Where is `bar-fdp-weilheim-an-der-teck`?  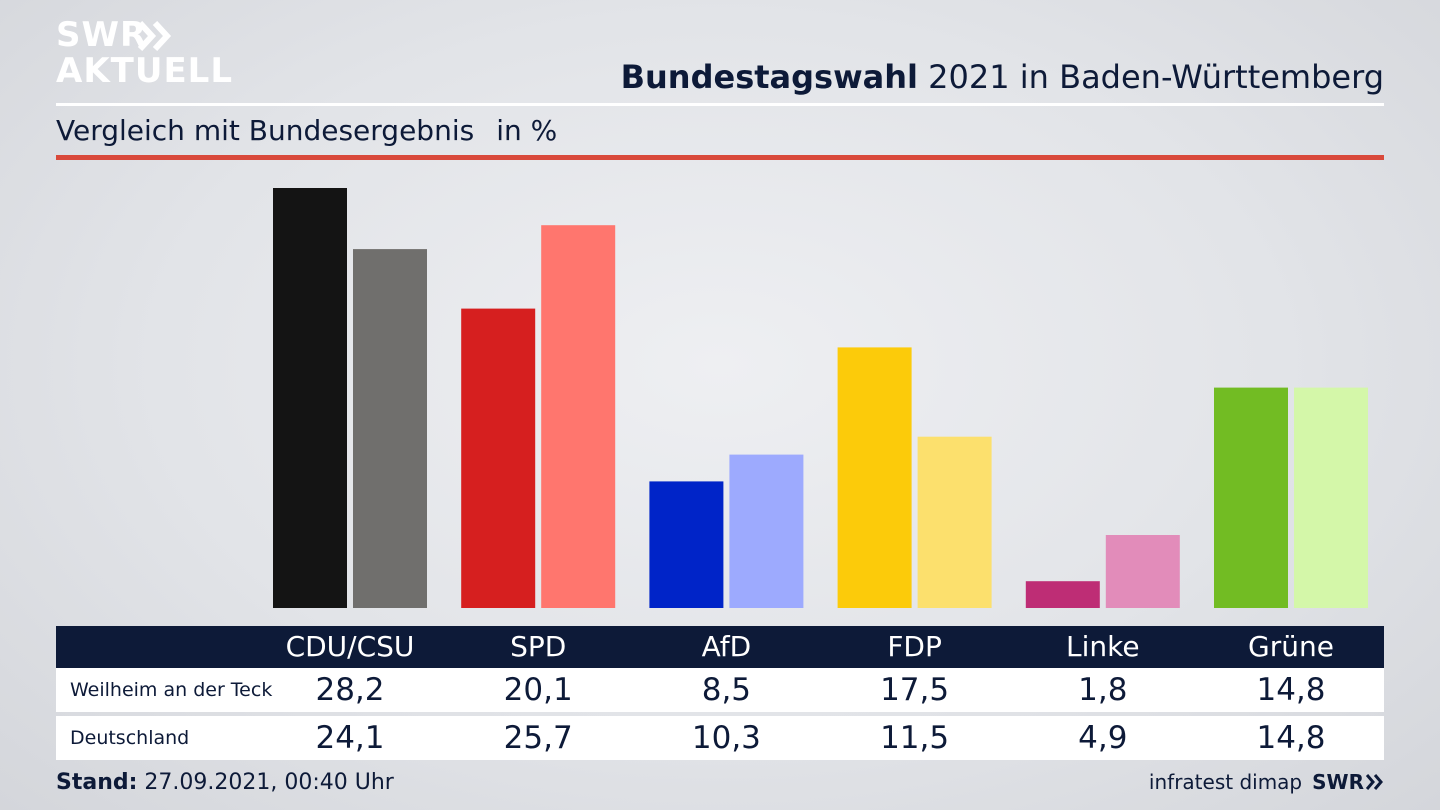
bar-fdp-weilheim-an-der-teck is located at coordinates (874, 477).